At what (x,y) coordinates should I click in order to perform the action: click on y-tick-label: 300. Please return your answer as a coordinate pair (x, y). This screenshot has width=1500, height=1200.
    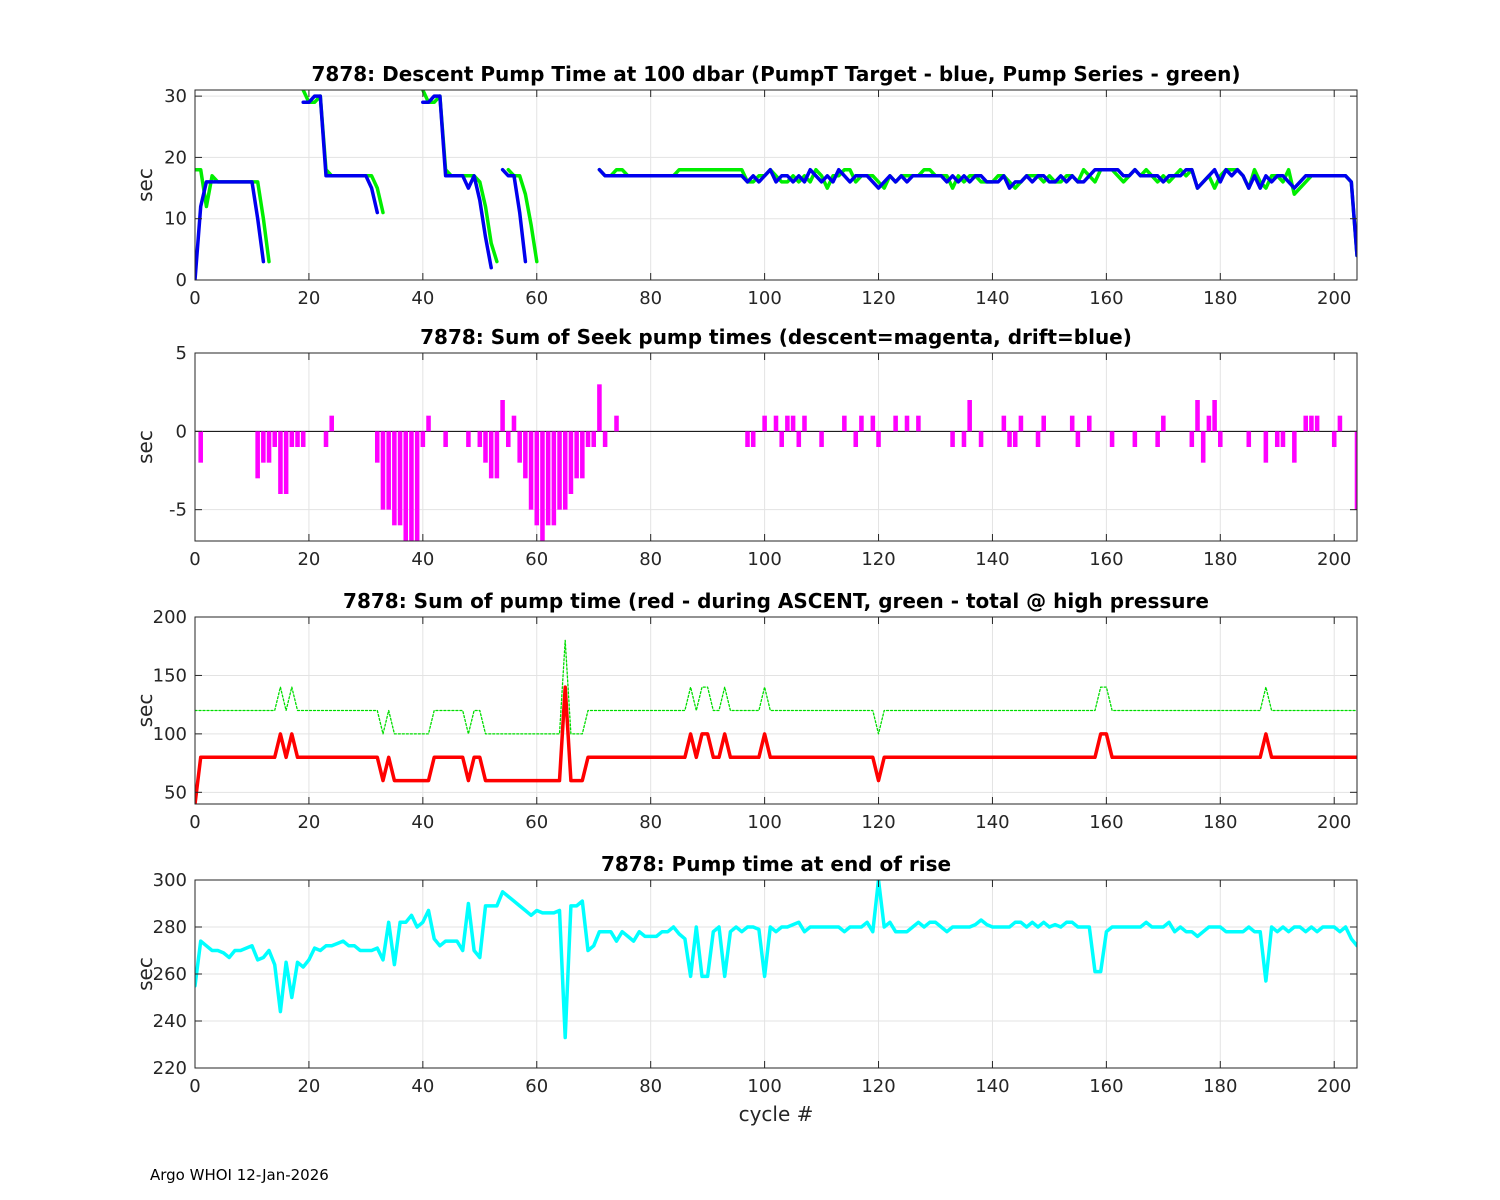
    Looking at the image, I should click on (170, 880).